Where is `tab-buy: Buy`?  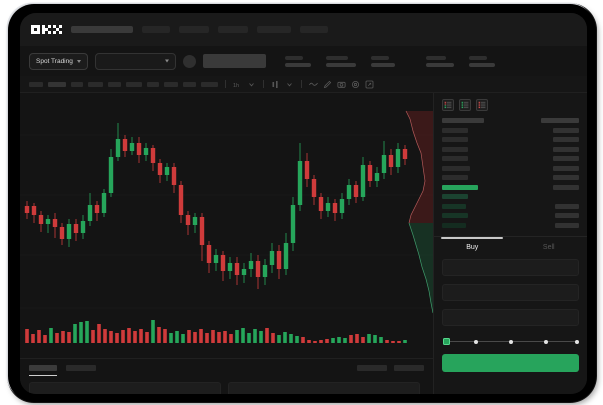
tab-buy: Buy is located at coordinates (472, 247).